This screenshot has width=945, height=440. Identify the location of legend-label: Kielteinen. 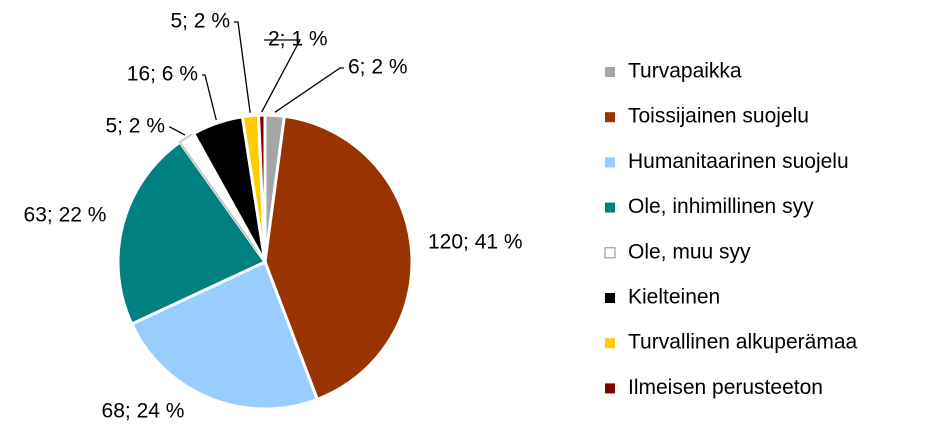
(674, 297).